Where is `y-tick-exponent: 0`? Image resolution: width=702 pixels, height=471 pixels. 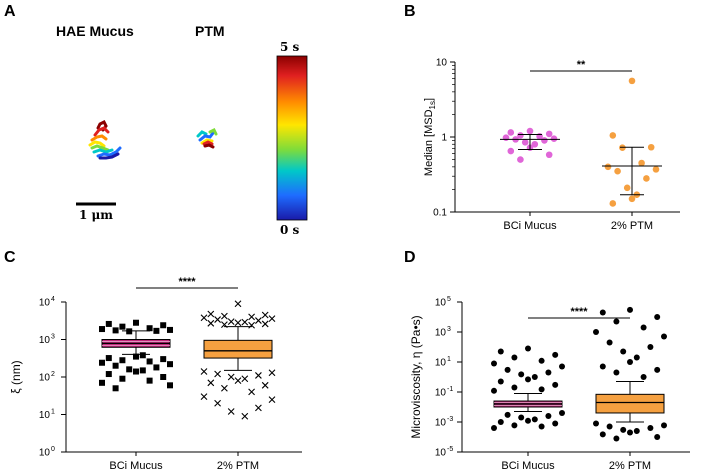
y-tick-exponent: 0 is located at coordinates (53, 449).